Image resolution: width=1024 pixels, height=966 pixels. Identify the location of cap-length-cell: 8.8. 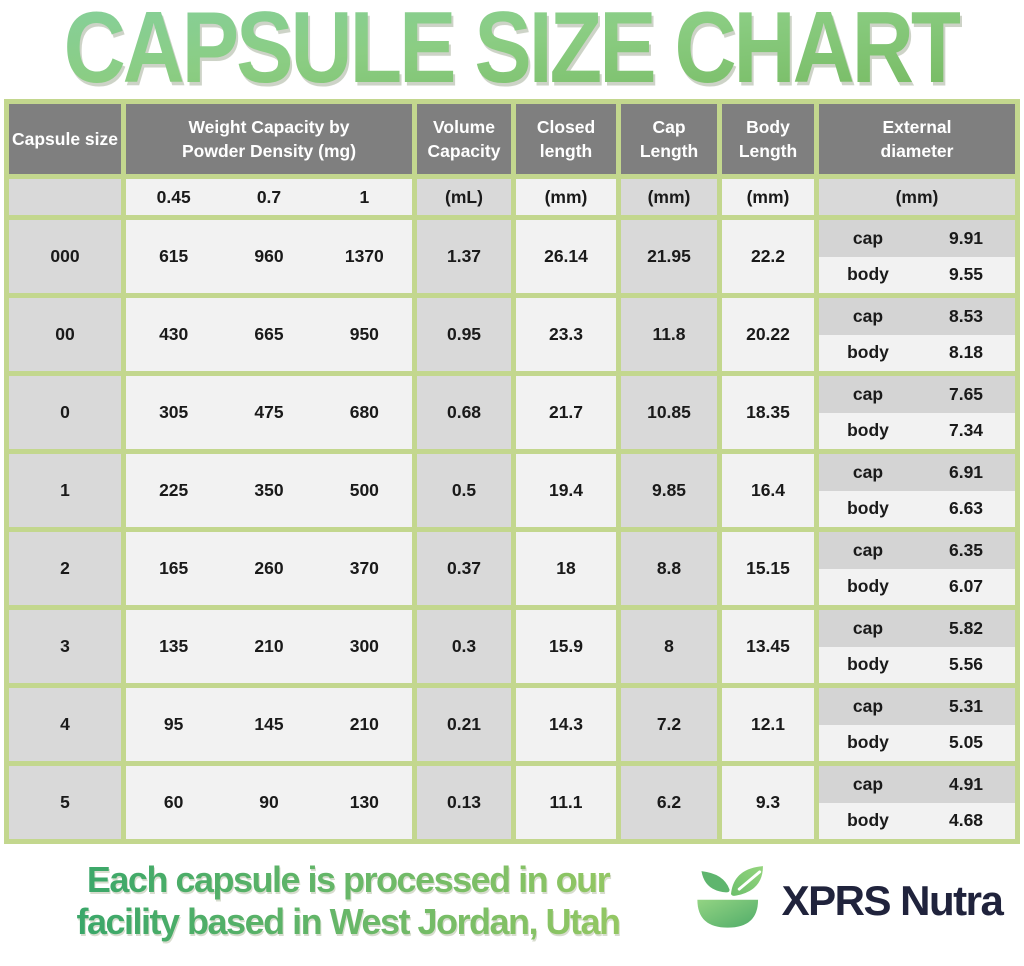
(669, 568).